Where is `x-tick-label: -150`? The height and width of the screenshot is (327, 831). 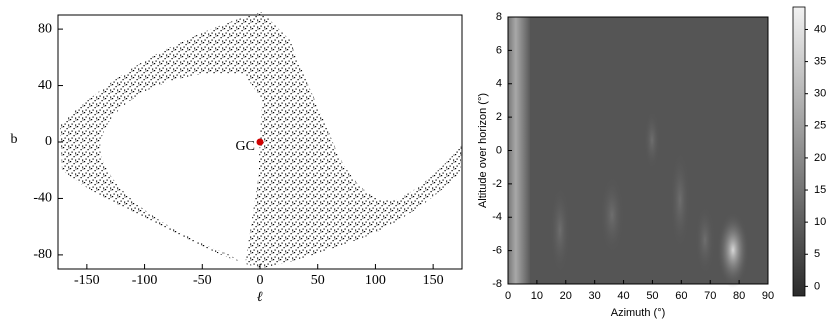
x-tick-label: -150 is located at coordinates (87, 280).